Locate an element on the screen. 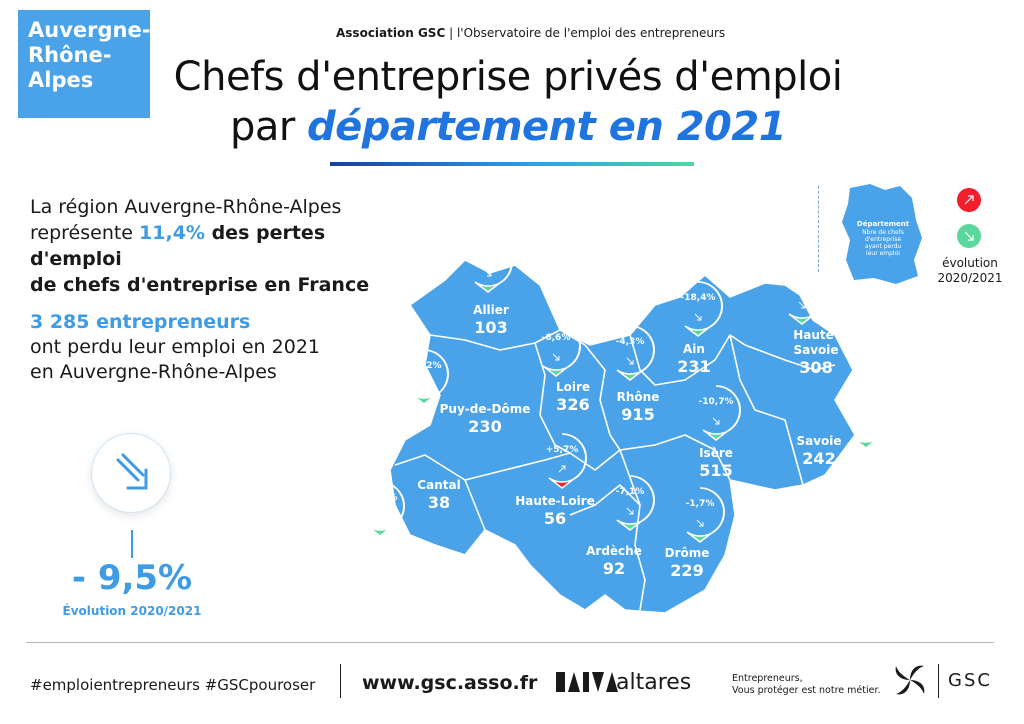  association-name: Association GSC is located at coordinates (391, 33).